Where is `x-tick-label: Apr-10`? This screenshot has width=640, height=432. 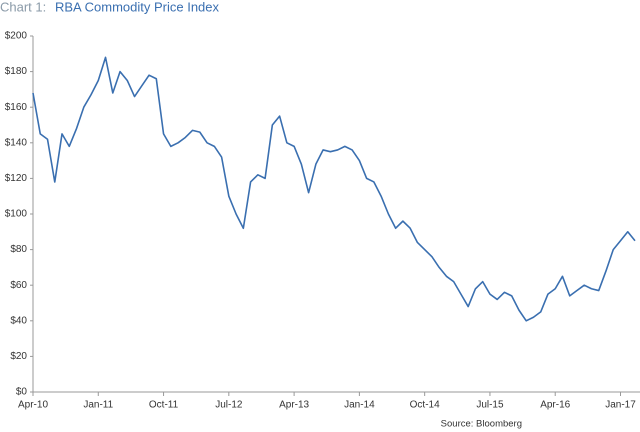
x-tick-label: Apr-10 is located at coordinates (33, 405).